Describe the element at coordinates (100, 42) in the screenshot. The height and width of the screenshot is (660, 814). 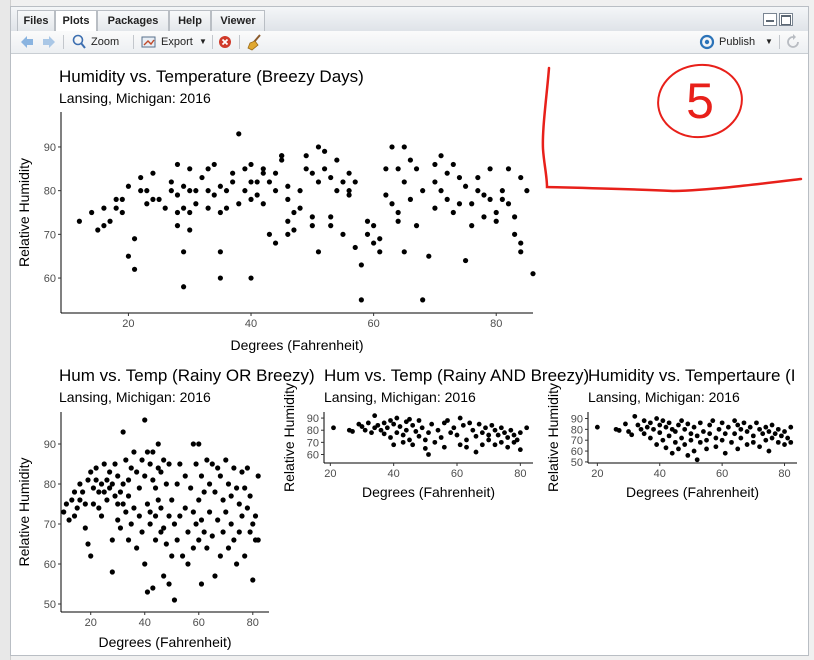
I see `zoom-button: Zoom` at that location.